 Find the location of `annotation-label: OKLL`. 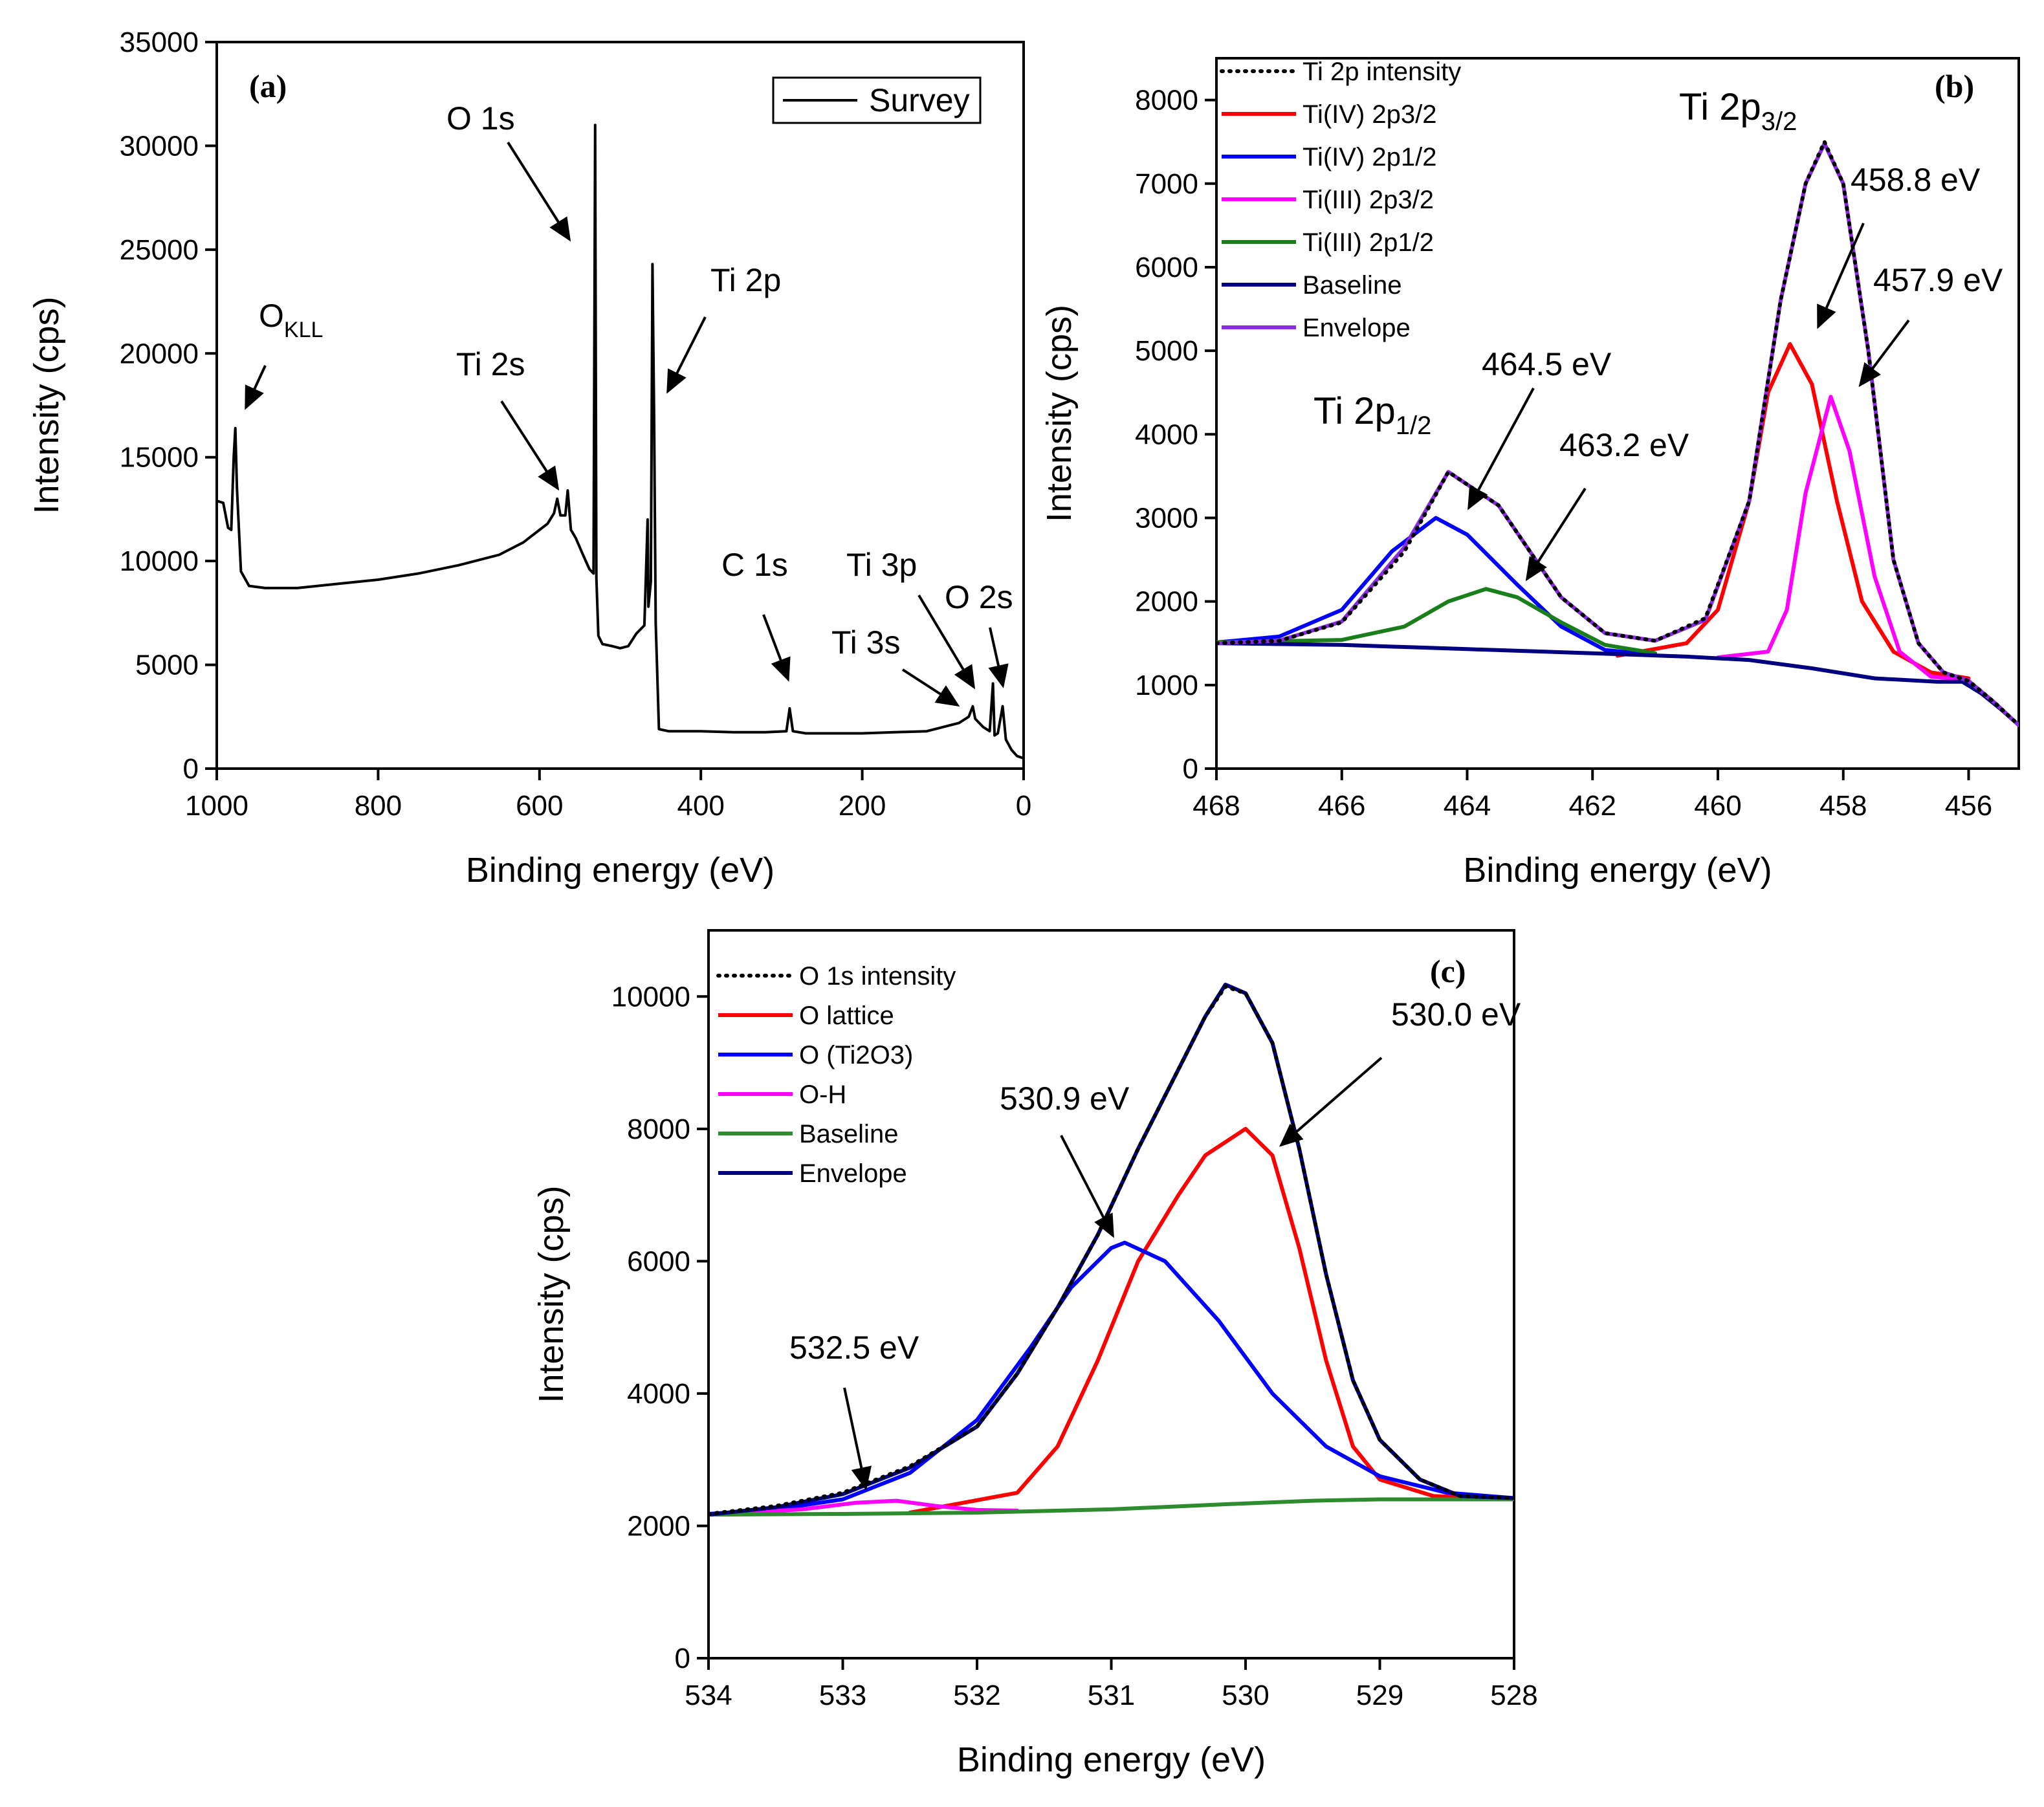

annotation-label: OKLL is located at coordinates (291, 320).